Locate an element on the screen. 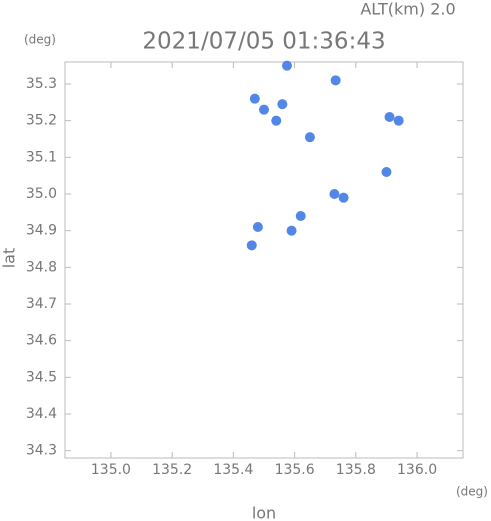 Image resolution: width=491 pixels, height=521 pixels. x-tick-label: 135.0 is located at coordinates (111, 470).